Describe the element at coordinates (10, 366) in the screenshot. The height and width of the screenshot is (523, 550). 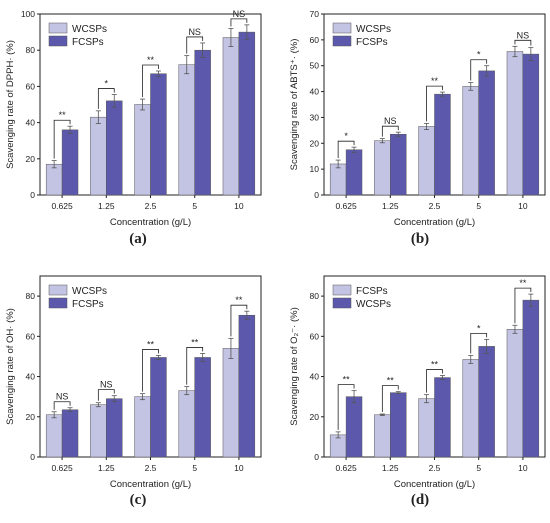
I see `y-axis-label: Scavenging rate of OH· (%)` at that location.